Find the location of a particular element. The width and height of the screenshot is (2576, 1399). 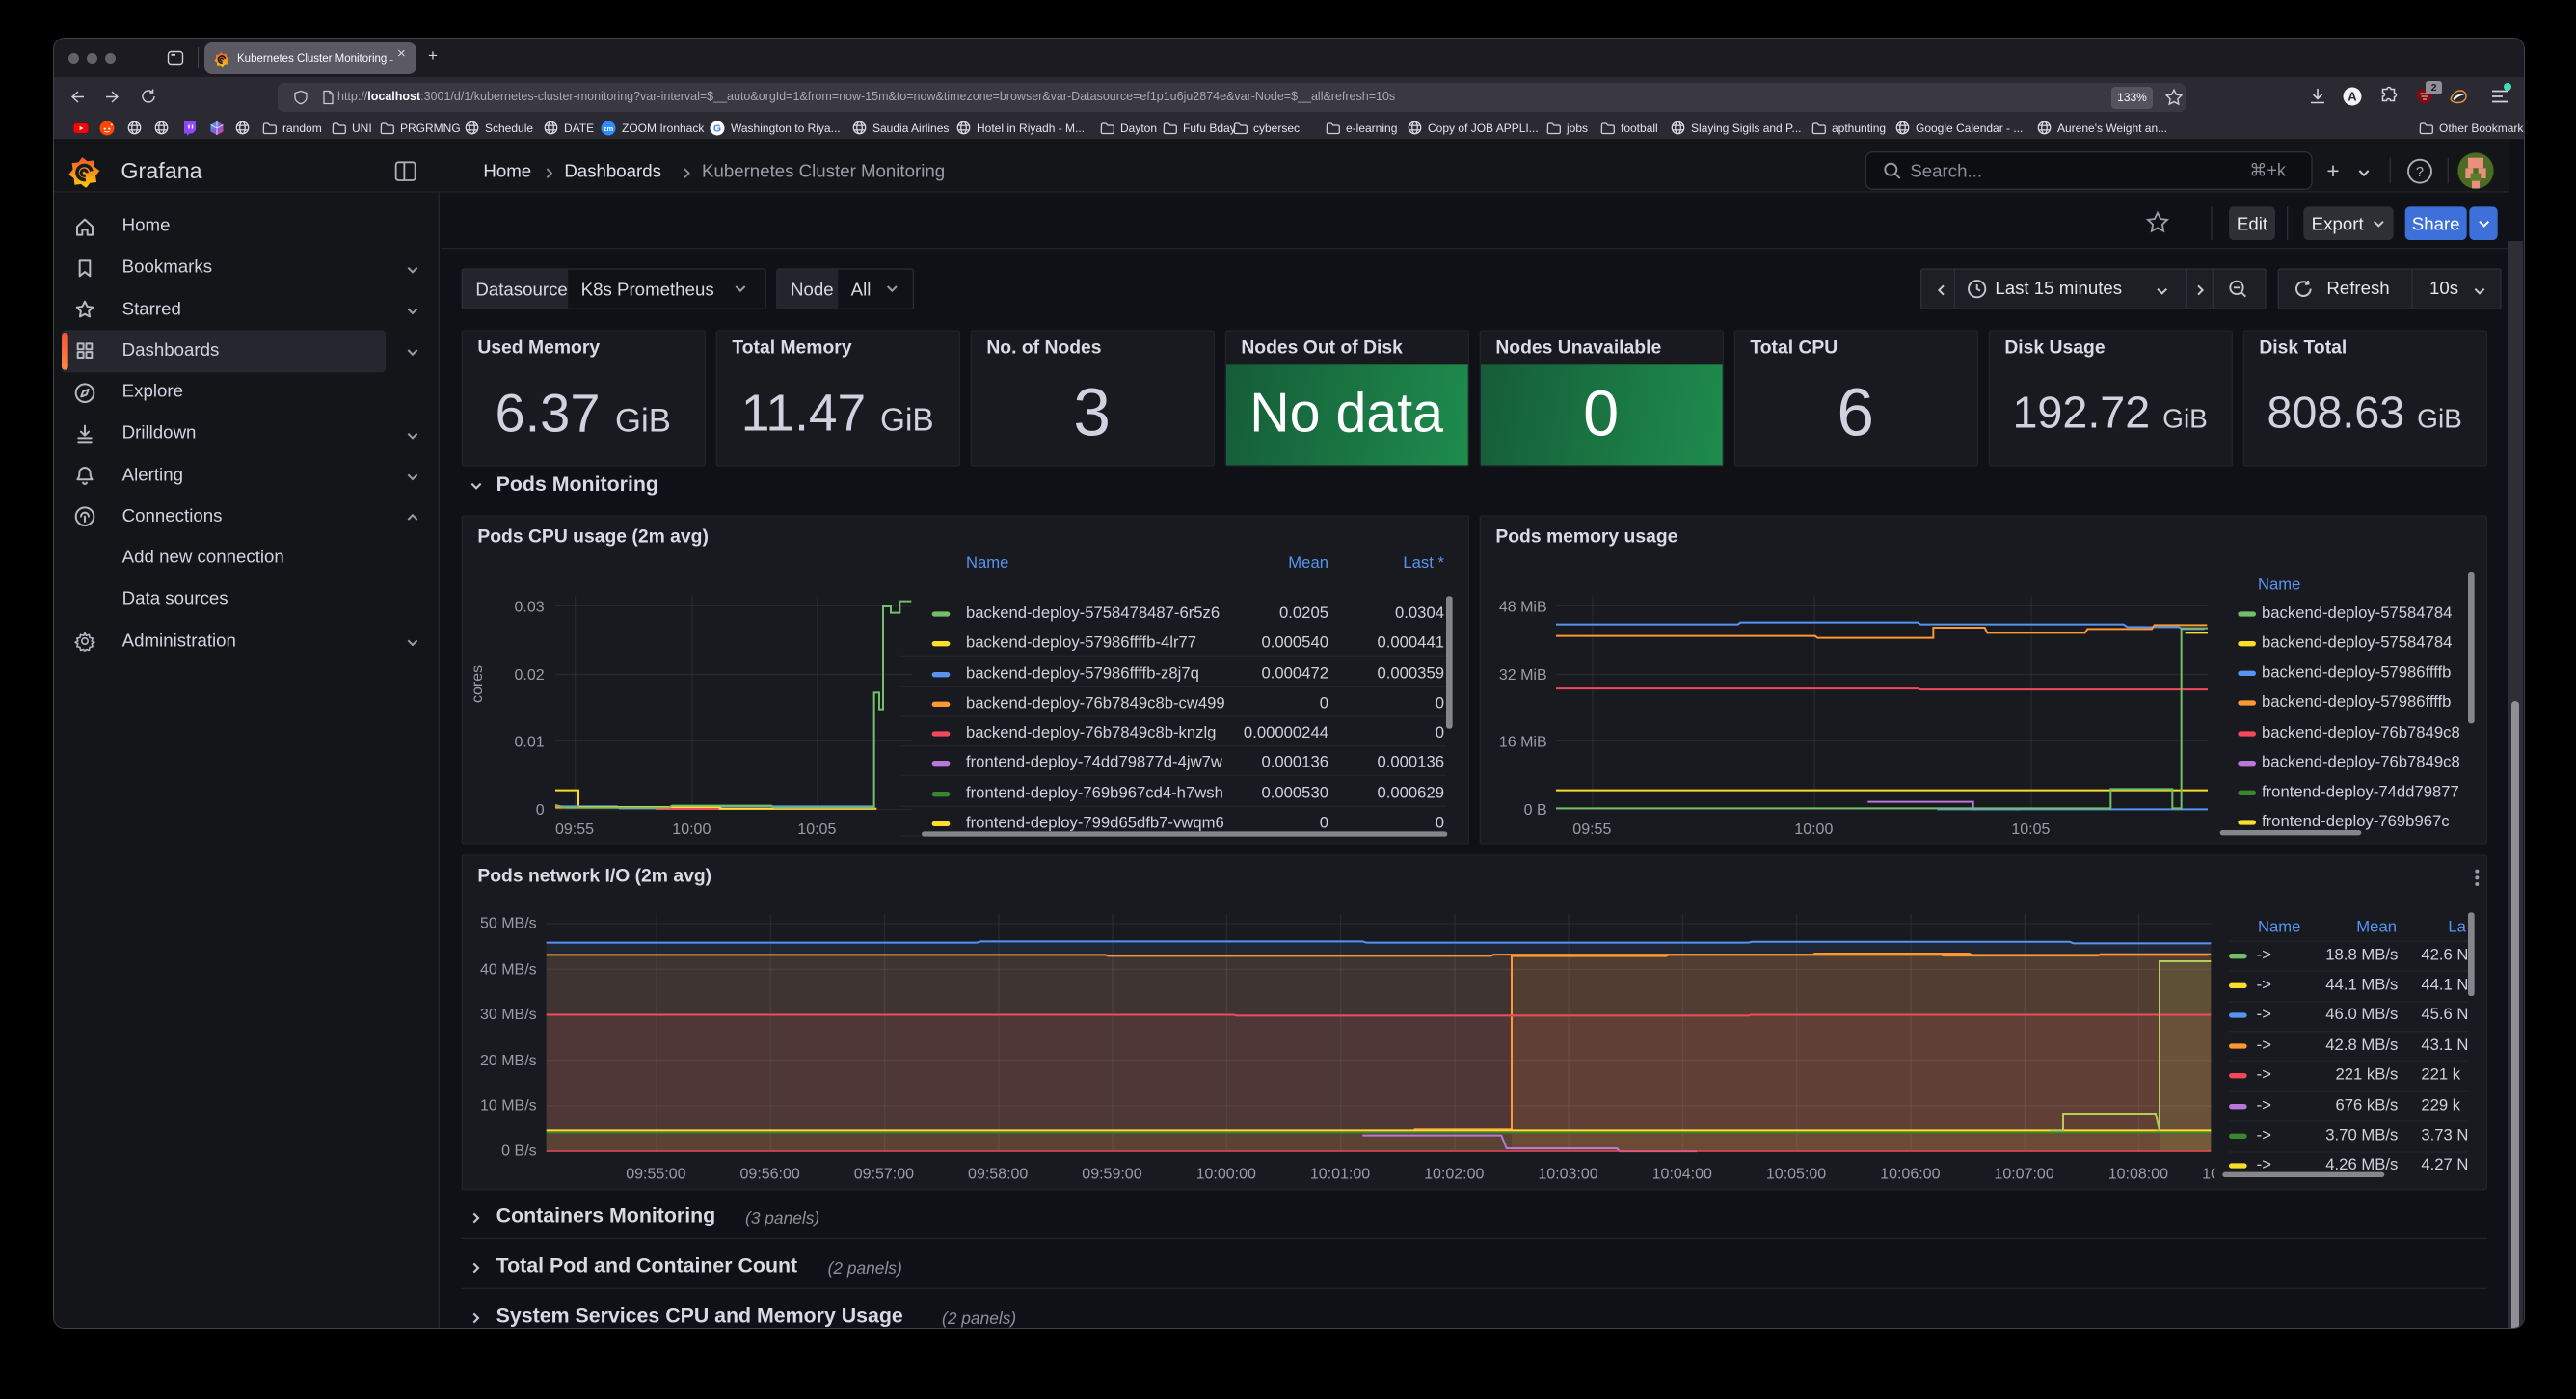

svg-text: zm is located at coordinates (609, 129).